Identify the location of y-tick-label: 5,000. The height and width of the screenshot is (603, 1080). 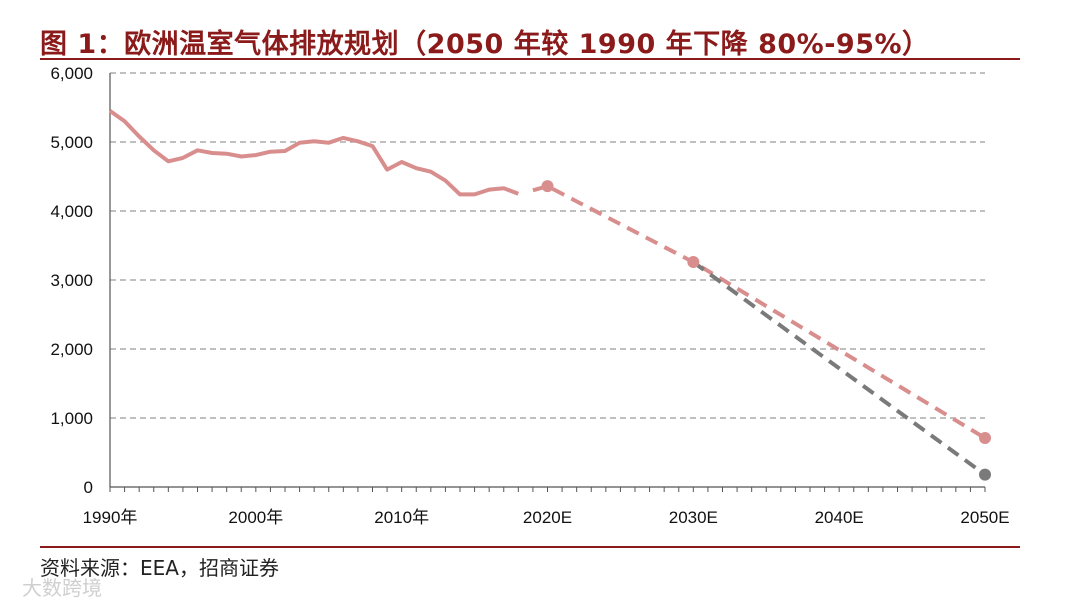
(71, 142).